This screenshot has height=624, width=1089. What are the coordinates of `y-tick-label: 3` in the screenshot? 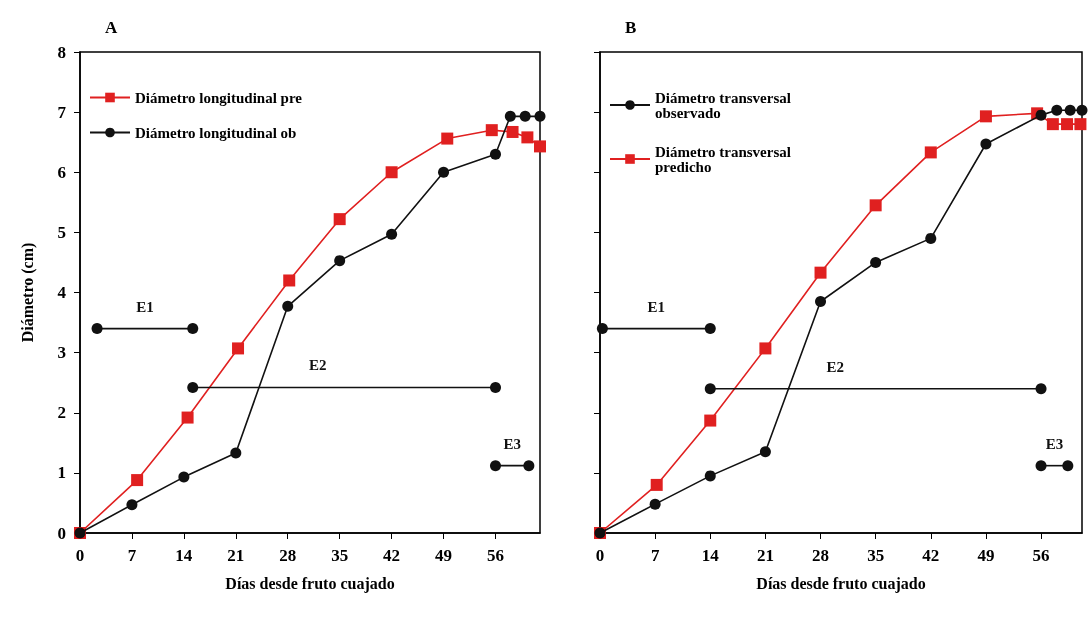 It's located at (61, 353).